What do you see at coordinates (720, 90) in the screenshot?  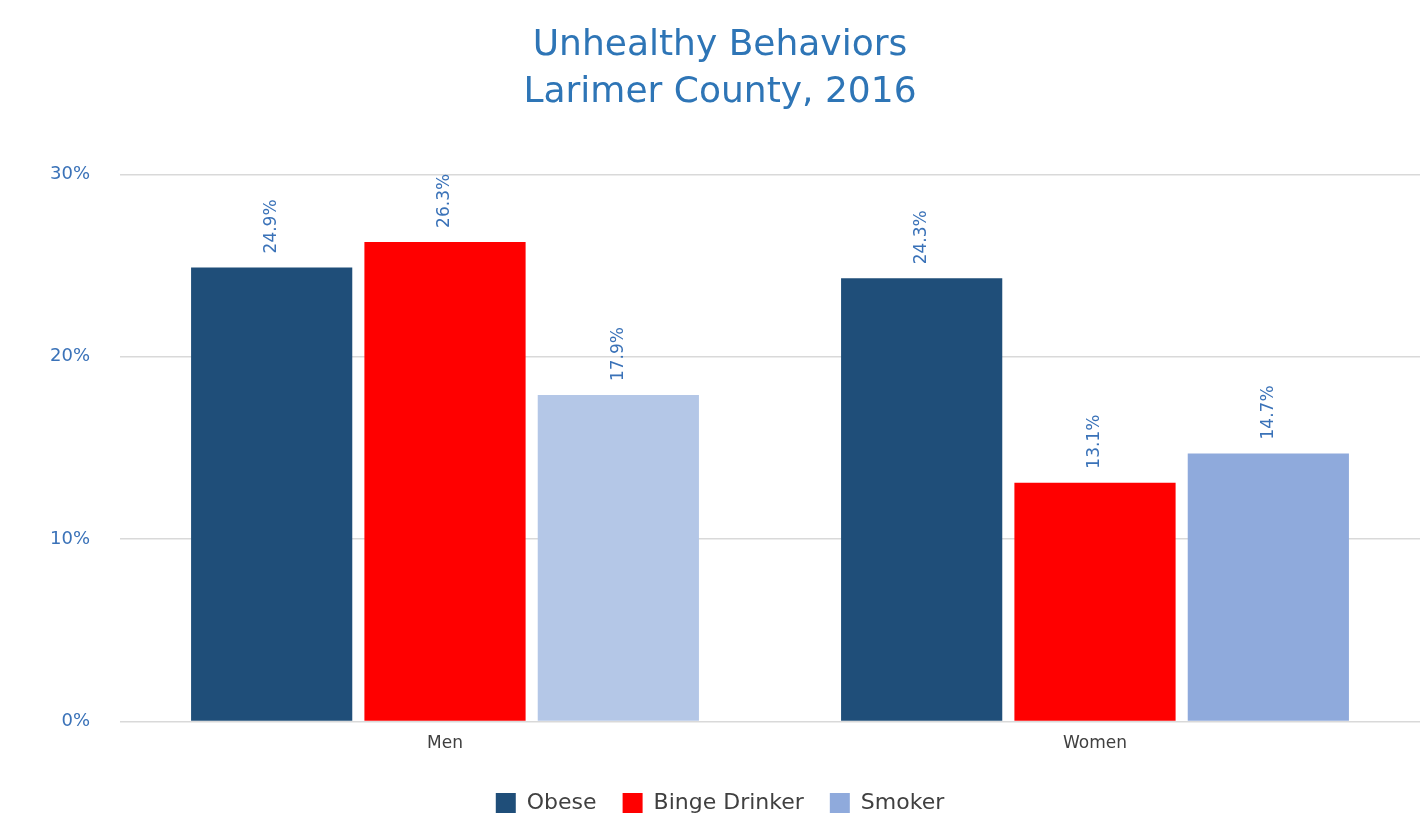 I see `chart-subtitle: Larimer County, 2016` at bounding box center [720, 90].